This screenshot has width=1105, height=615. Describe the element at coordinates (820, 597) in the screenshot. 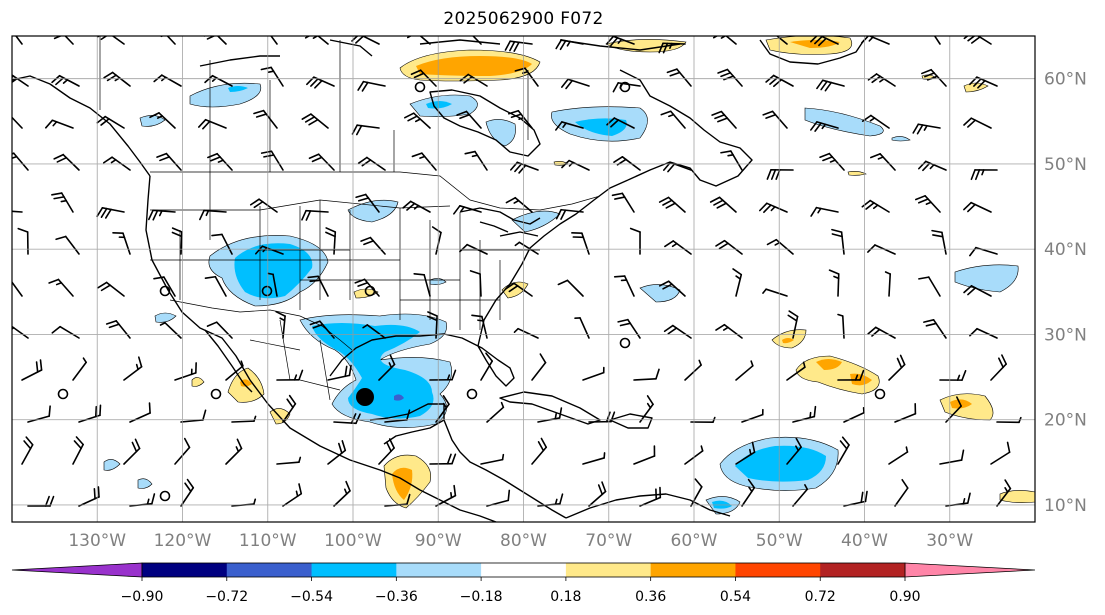

I see `colorbar-tick-label: 0.72` at that location.